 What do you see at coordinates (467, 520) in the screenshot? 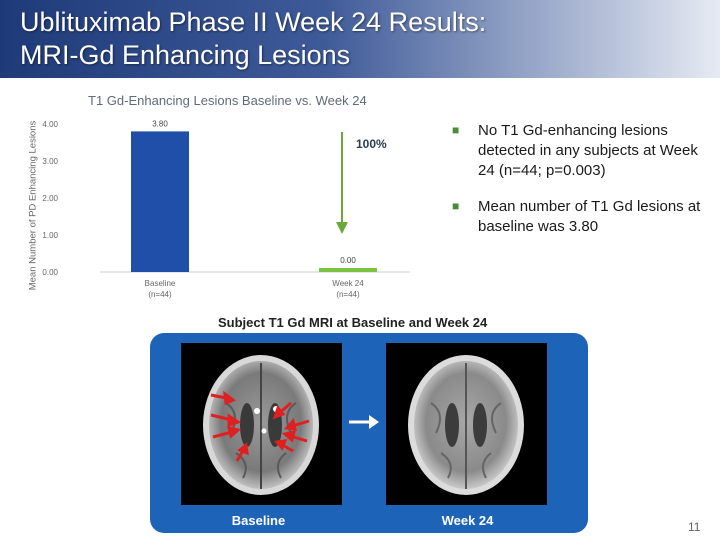
I see `mri-week24-label: Week 24` at bounding box center [467, 520].